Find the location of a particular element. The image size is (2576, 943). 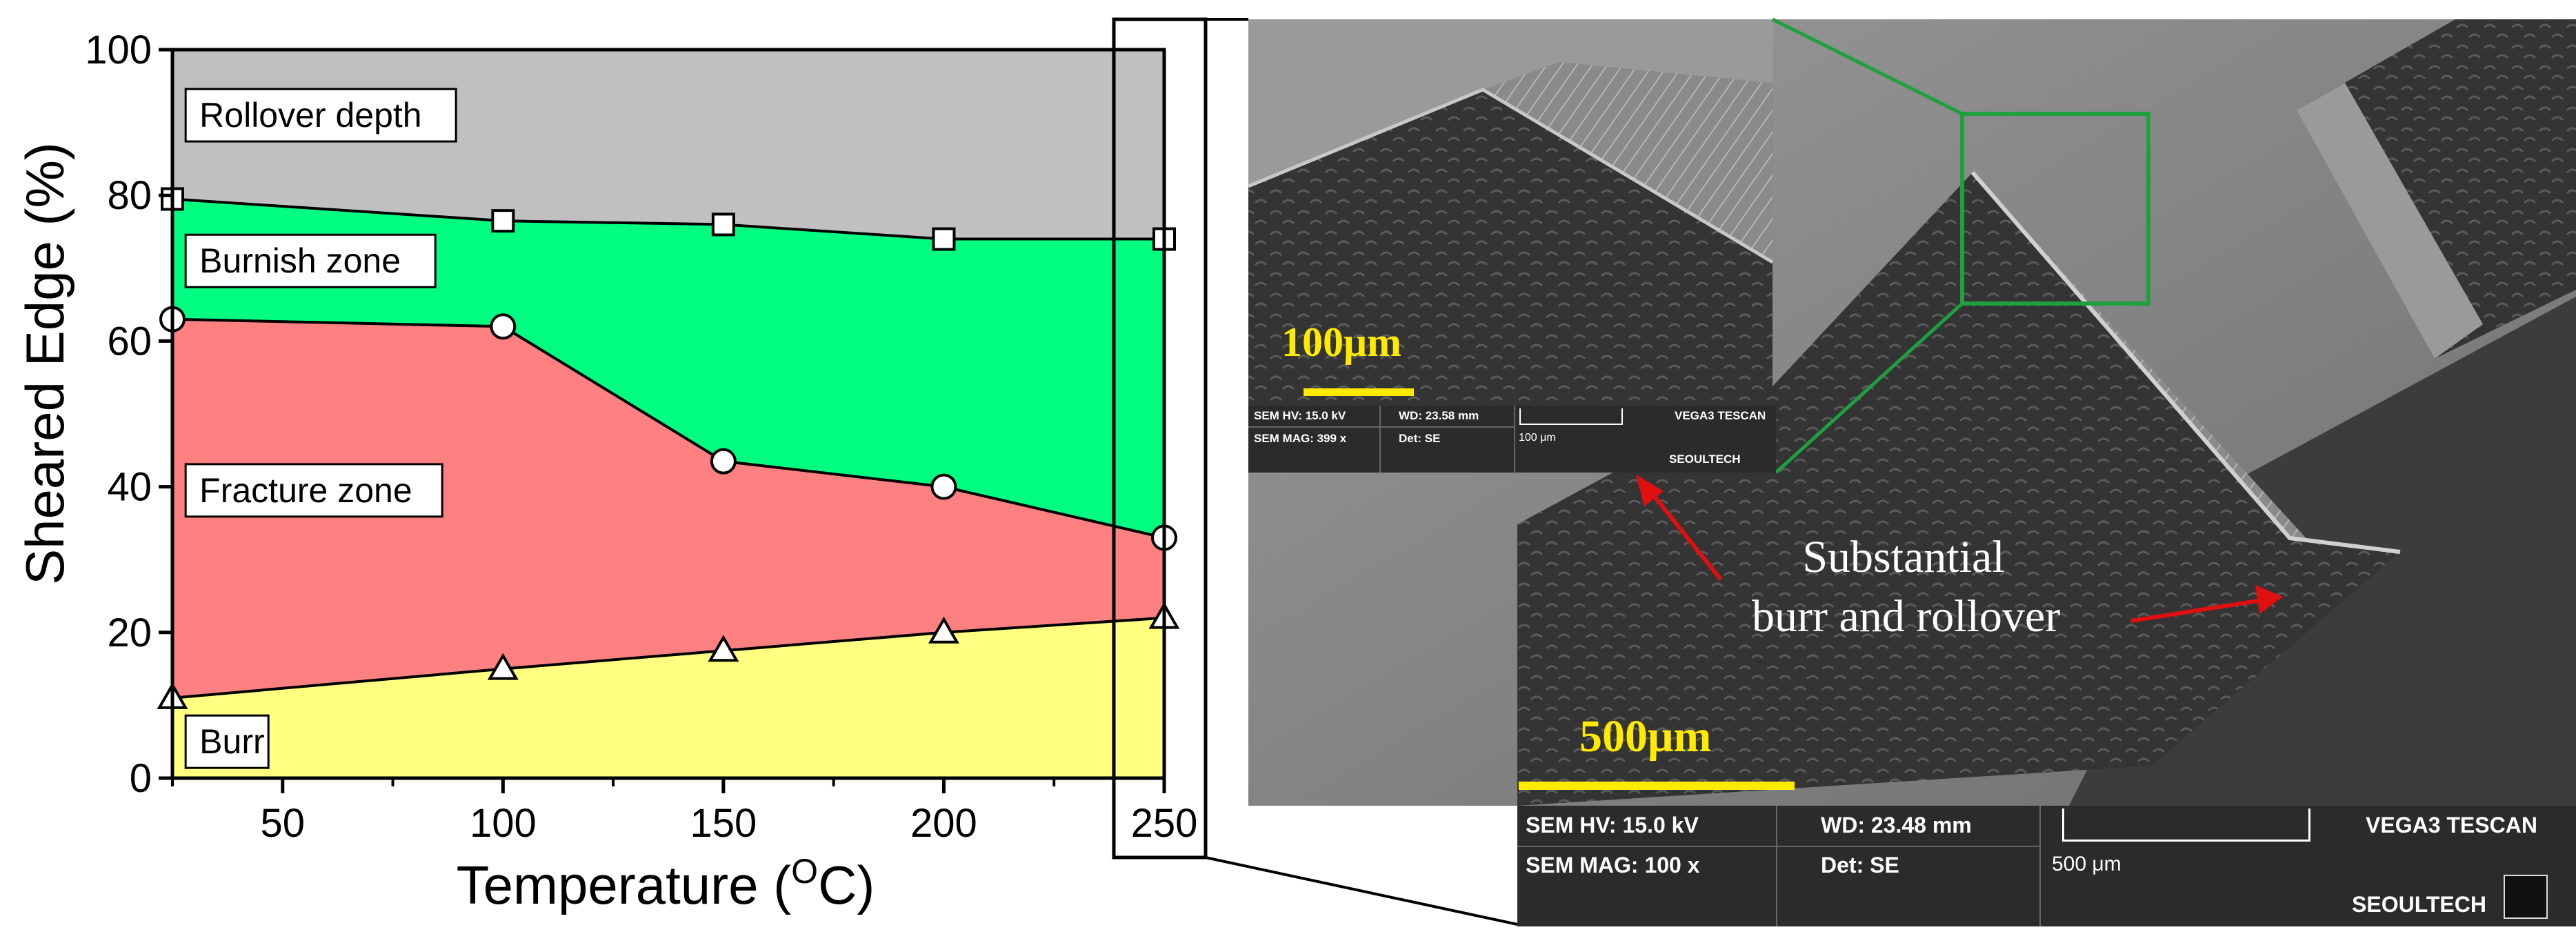

y-tick-label: 100 is located at coordinates (118, 50).